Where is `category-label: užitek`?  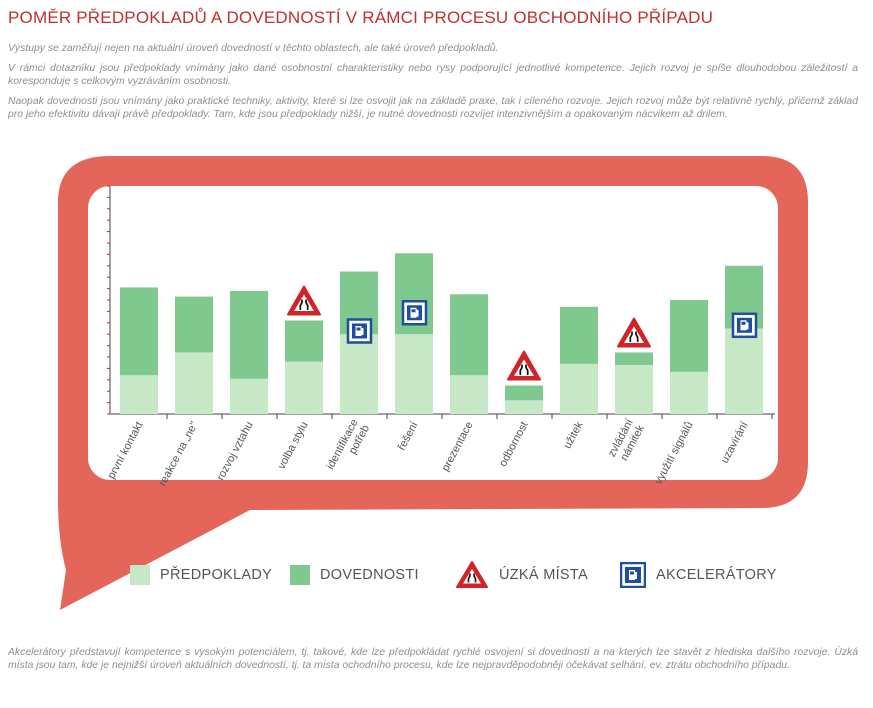 category-label: užitek is located at coordinates (574, 434).